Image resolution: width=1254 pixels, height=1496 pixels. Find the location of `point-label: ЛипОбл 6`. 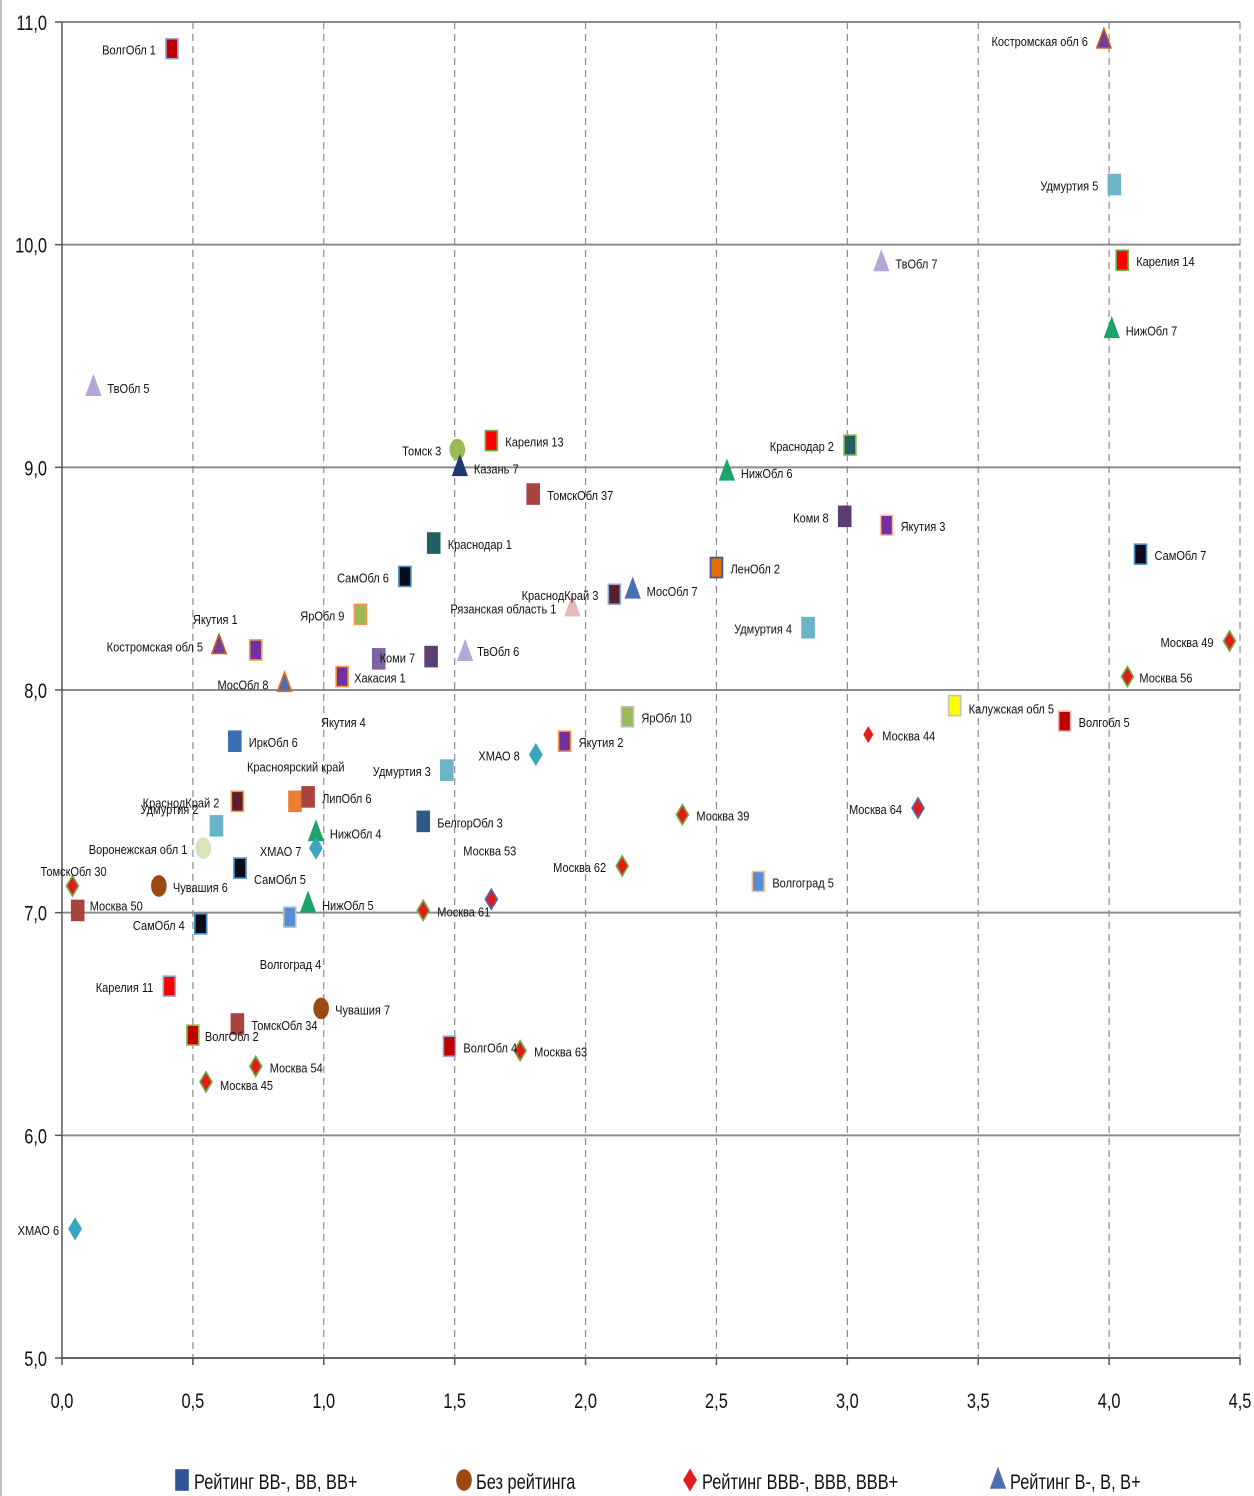

point-label: ЛипОбл 6 is located at coordinates (347, 798).